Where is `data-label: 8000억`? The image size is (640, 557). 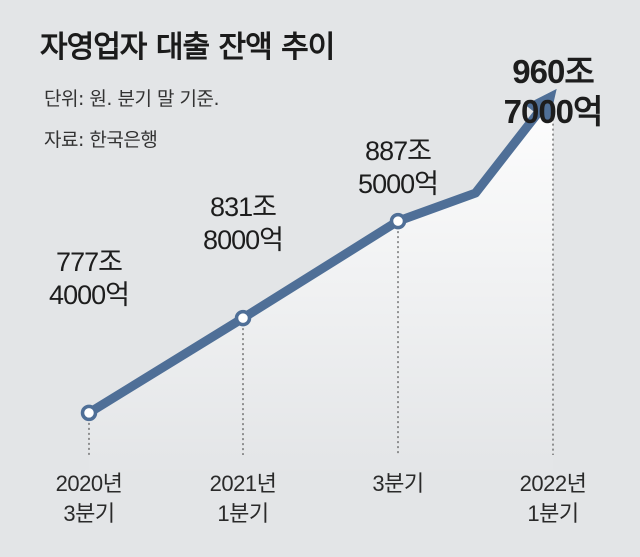
data-label: 8000억 is located at coordinates (243, 240).